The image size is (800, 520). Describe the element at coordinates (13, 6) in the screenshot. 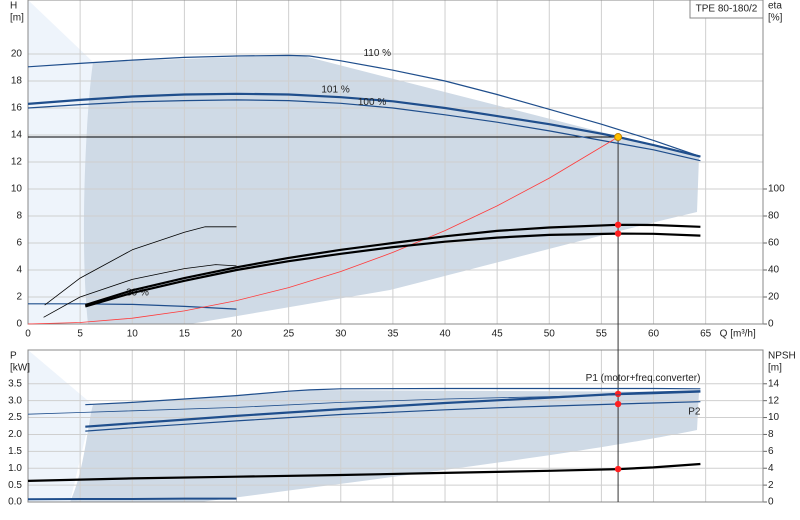

I see `y-axis-label: H` at that location.